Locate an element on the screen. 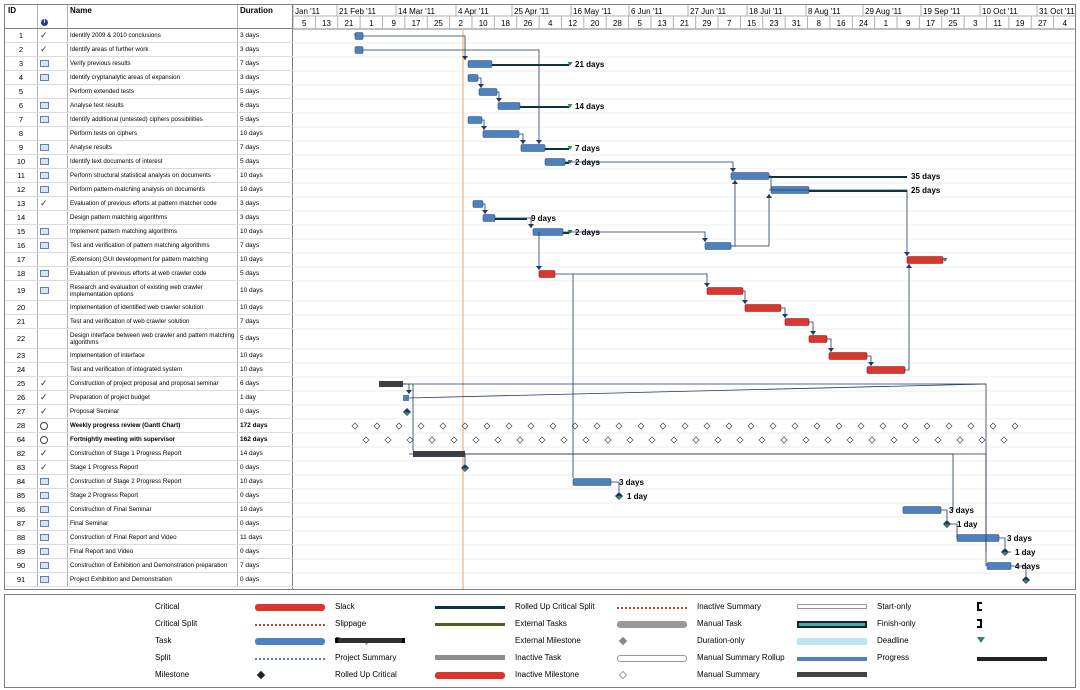 The width and height of the screenshot is (1080, 690). task-duration: 162 days is located at coordinates (254, 439).